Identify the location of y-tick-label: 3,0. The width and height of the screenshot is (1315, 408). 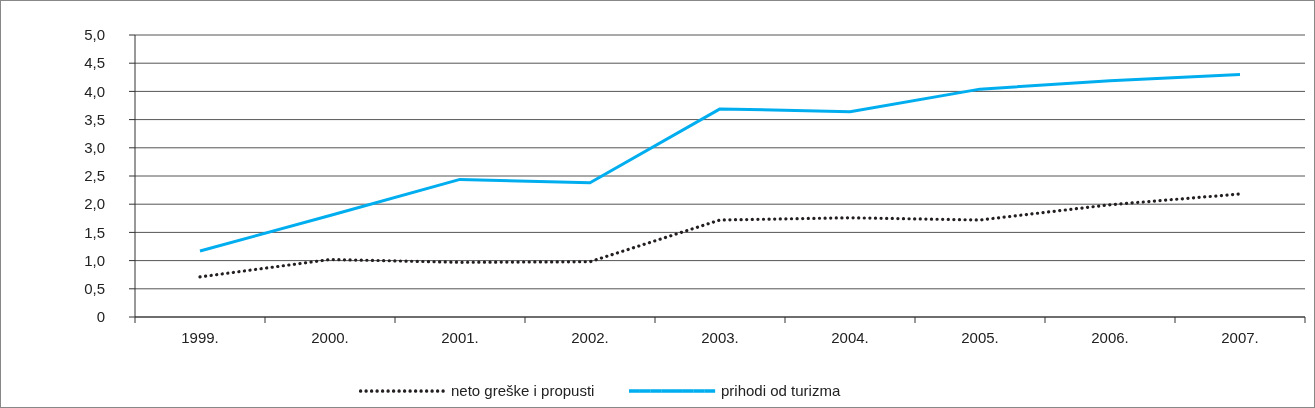
(94, 148).